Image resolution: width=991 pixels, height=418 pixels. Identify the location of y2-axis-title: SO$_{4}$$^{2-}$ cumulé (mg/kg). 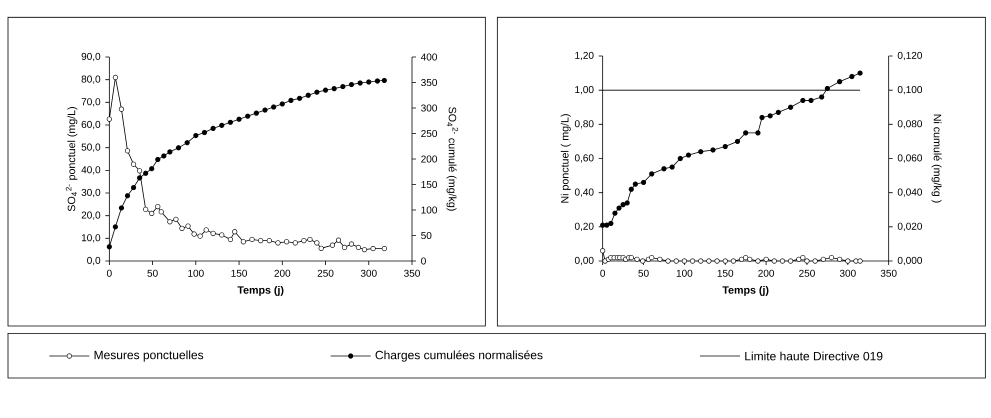
(452, 159).